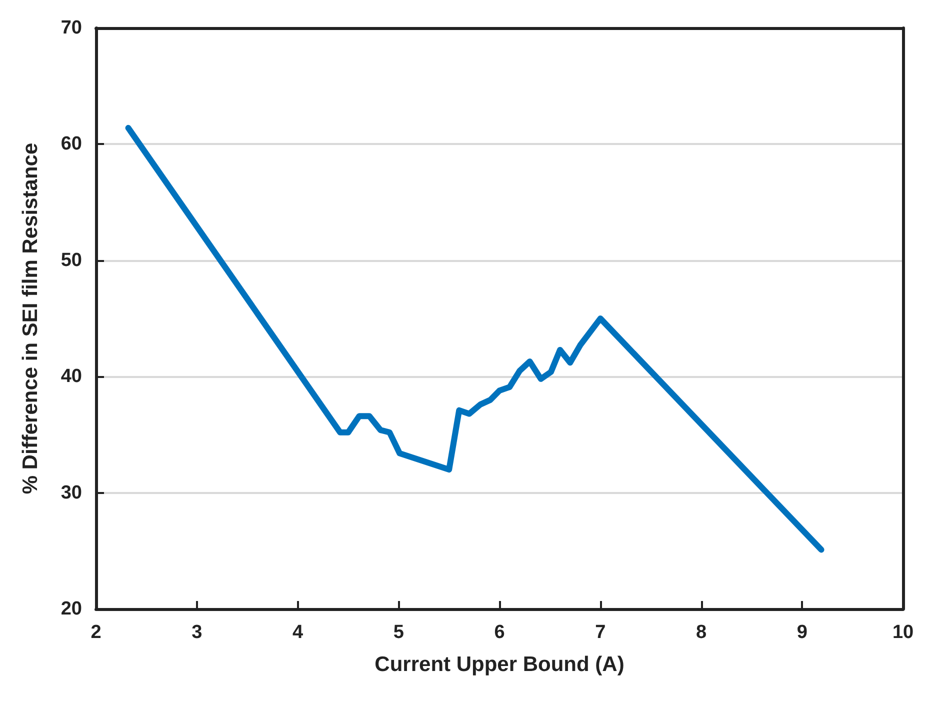  I want to click on x-tick-label: 10, so click(903, 632).